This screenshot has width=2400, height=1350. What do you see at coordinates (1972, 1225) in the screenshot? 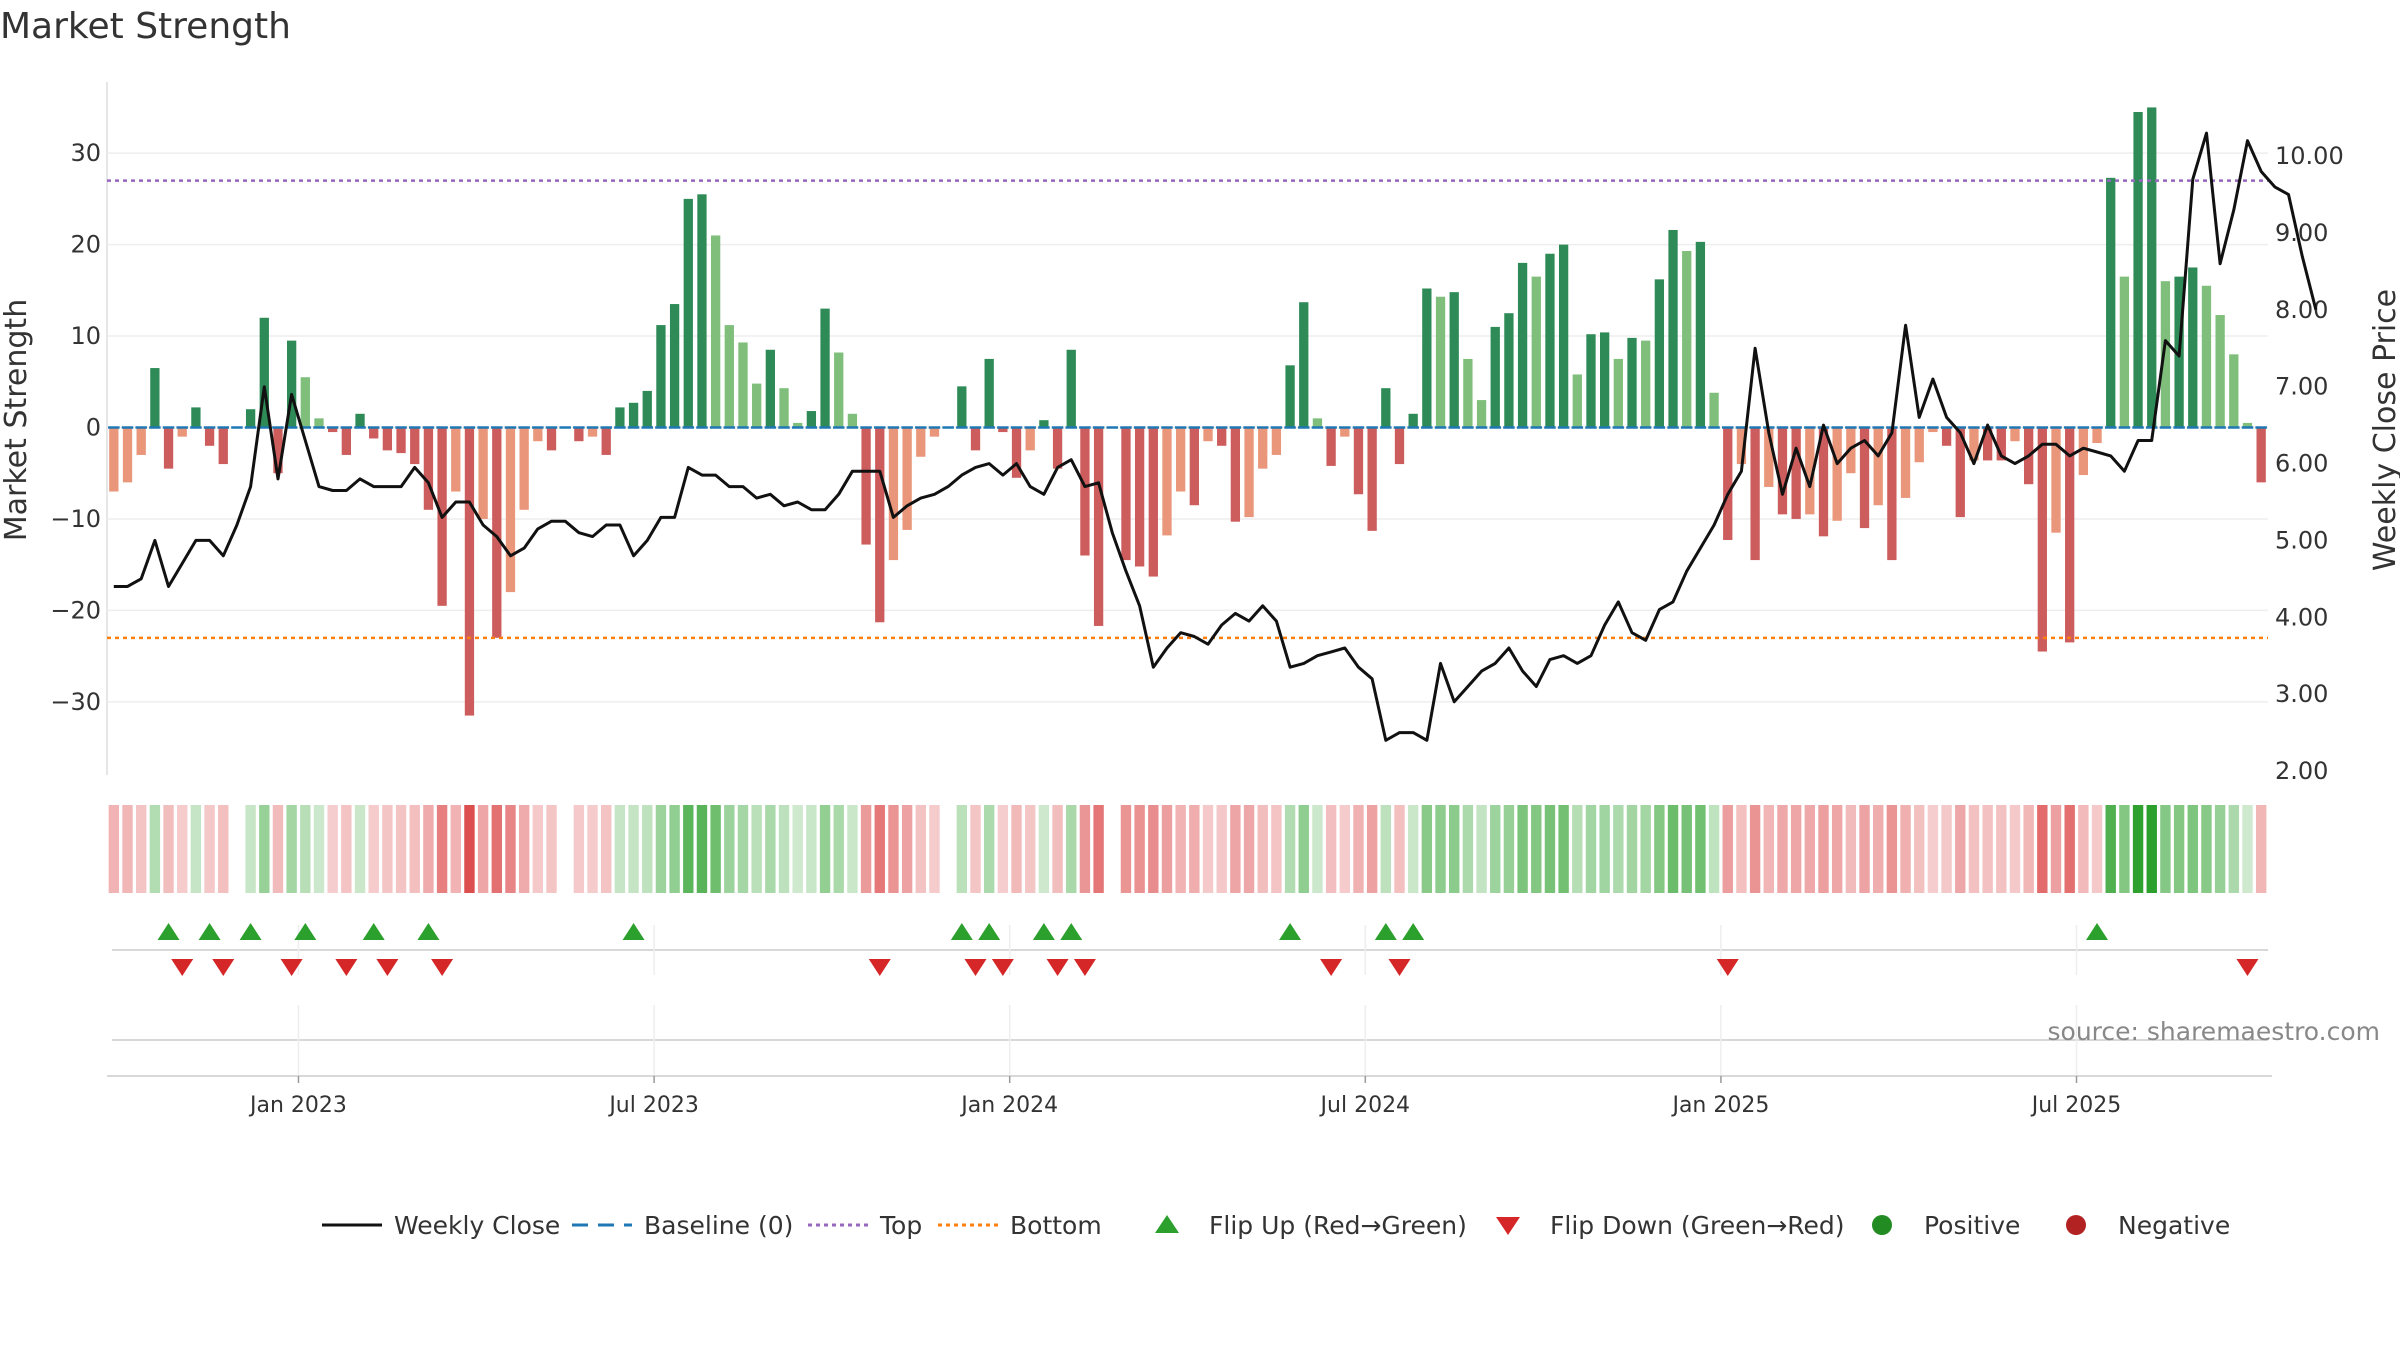
I see `legend-label: Positive` at bounding box center [1972, 1225].